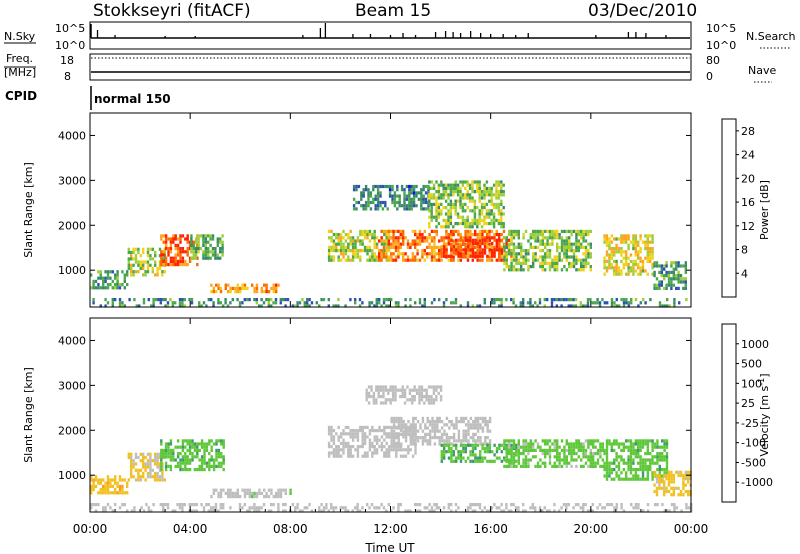 The image size is (800, 554). Describe the element at coordinates (21, 96) in the screenshot. I see `cpid-label: CPID` at that location.